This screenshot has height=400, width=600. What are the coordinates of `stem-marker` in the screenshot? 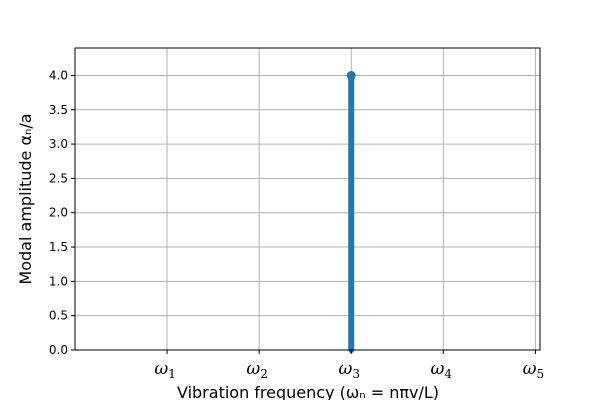 It's located at (351, 75).